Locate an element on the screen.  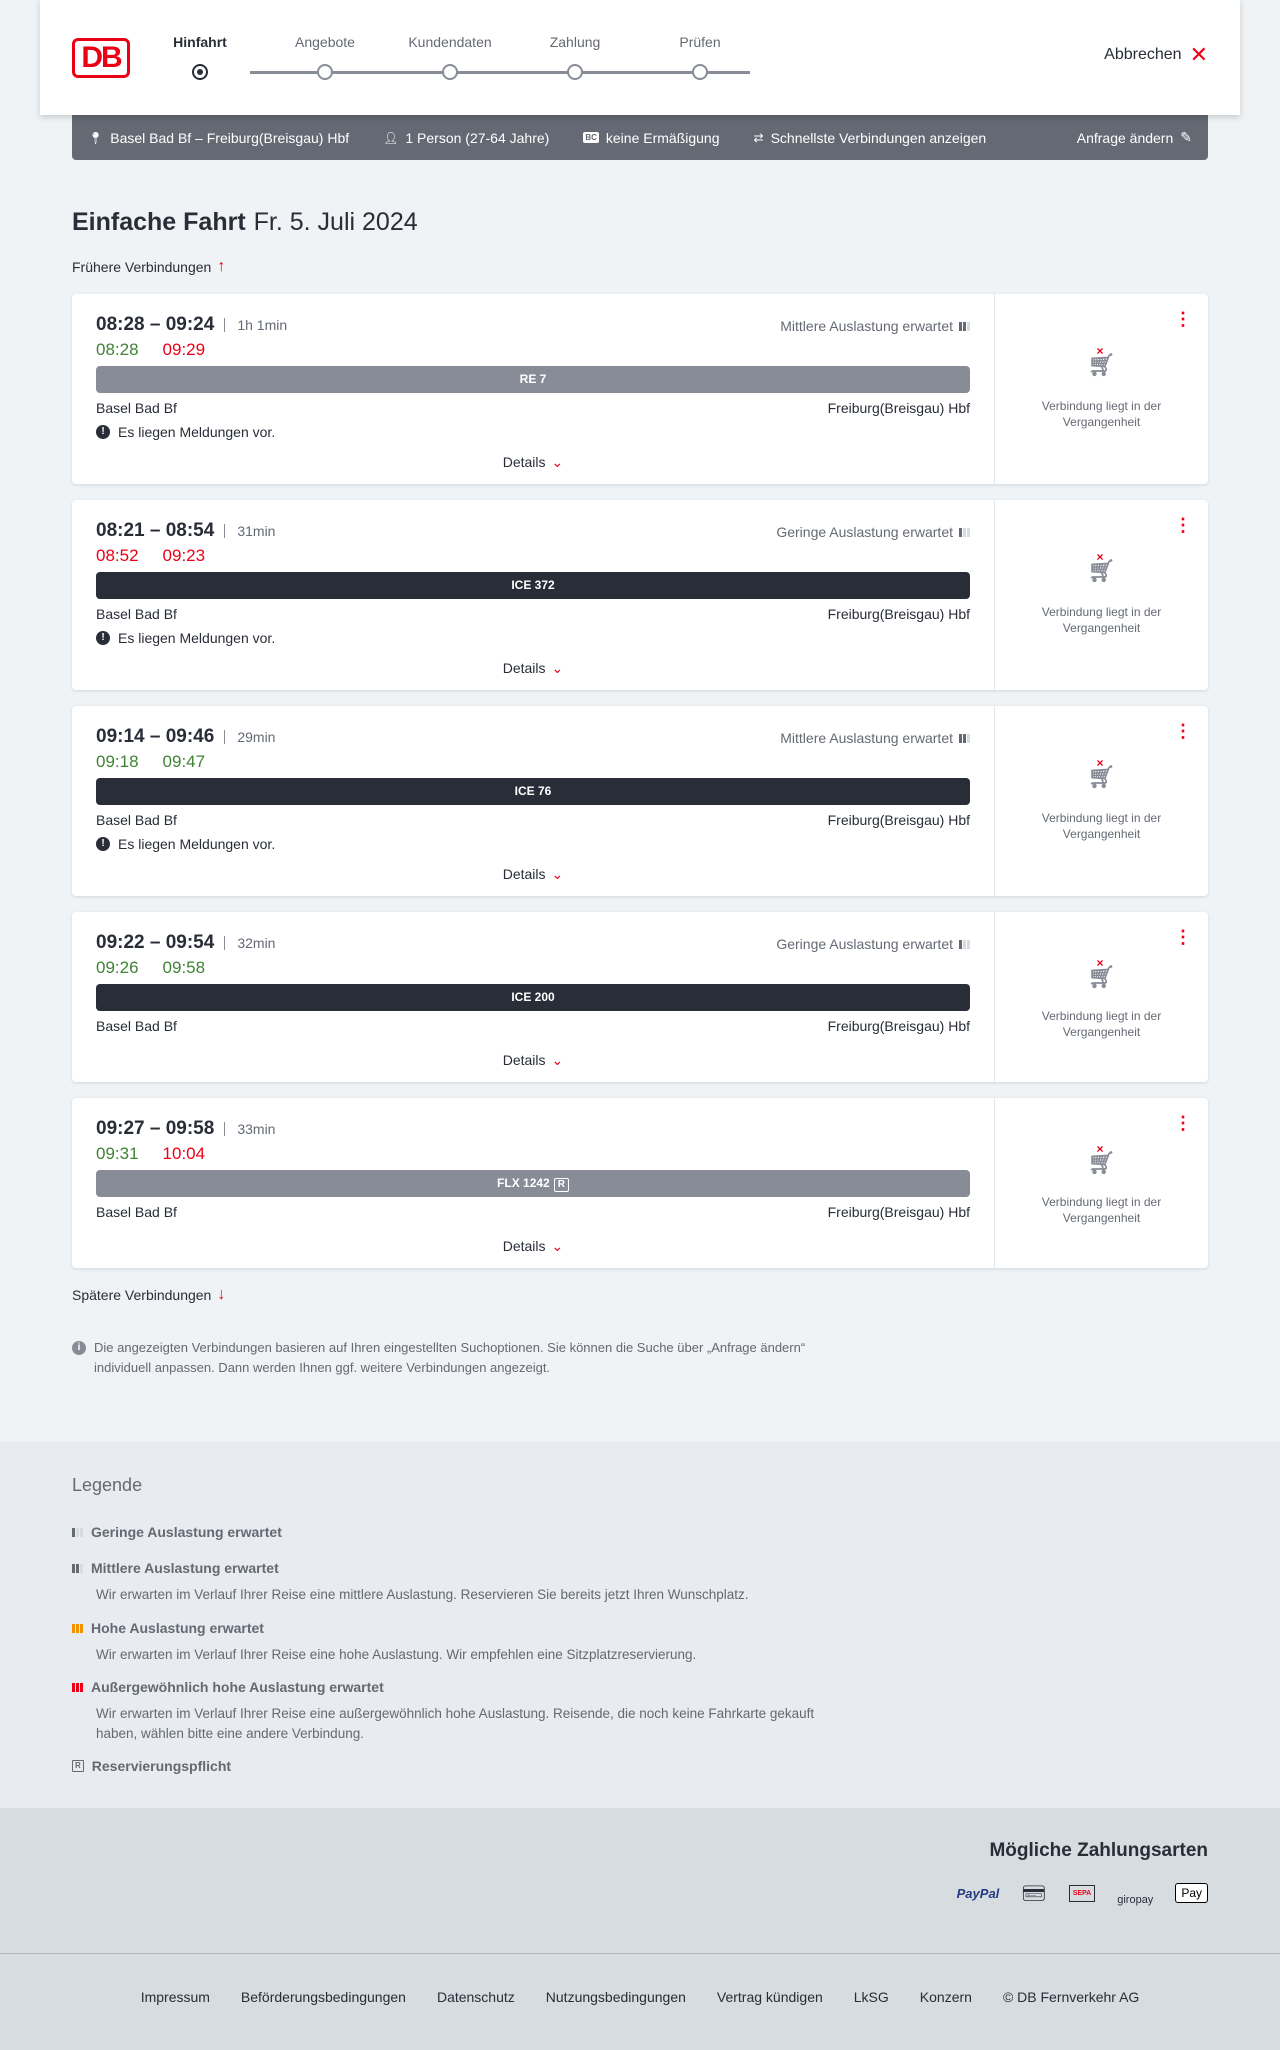
trip-type: Einfache Fahrt is located at coordinates (159, 222).